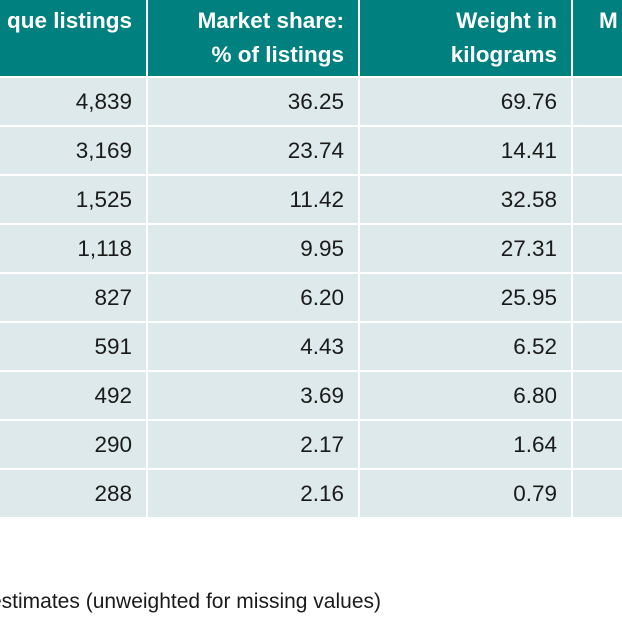  I want to click on table-cell: 591, so click(113, 346).